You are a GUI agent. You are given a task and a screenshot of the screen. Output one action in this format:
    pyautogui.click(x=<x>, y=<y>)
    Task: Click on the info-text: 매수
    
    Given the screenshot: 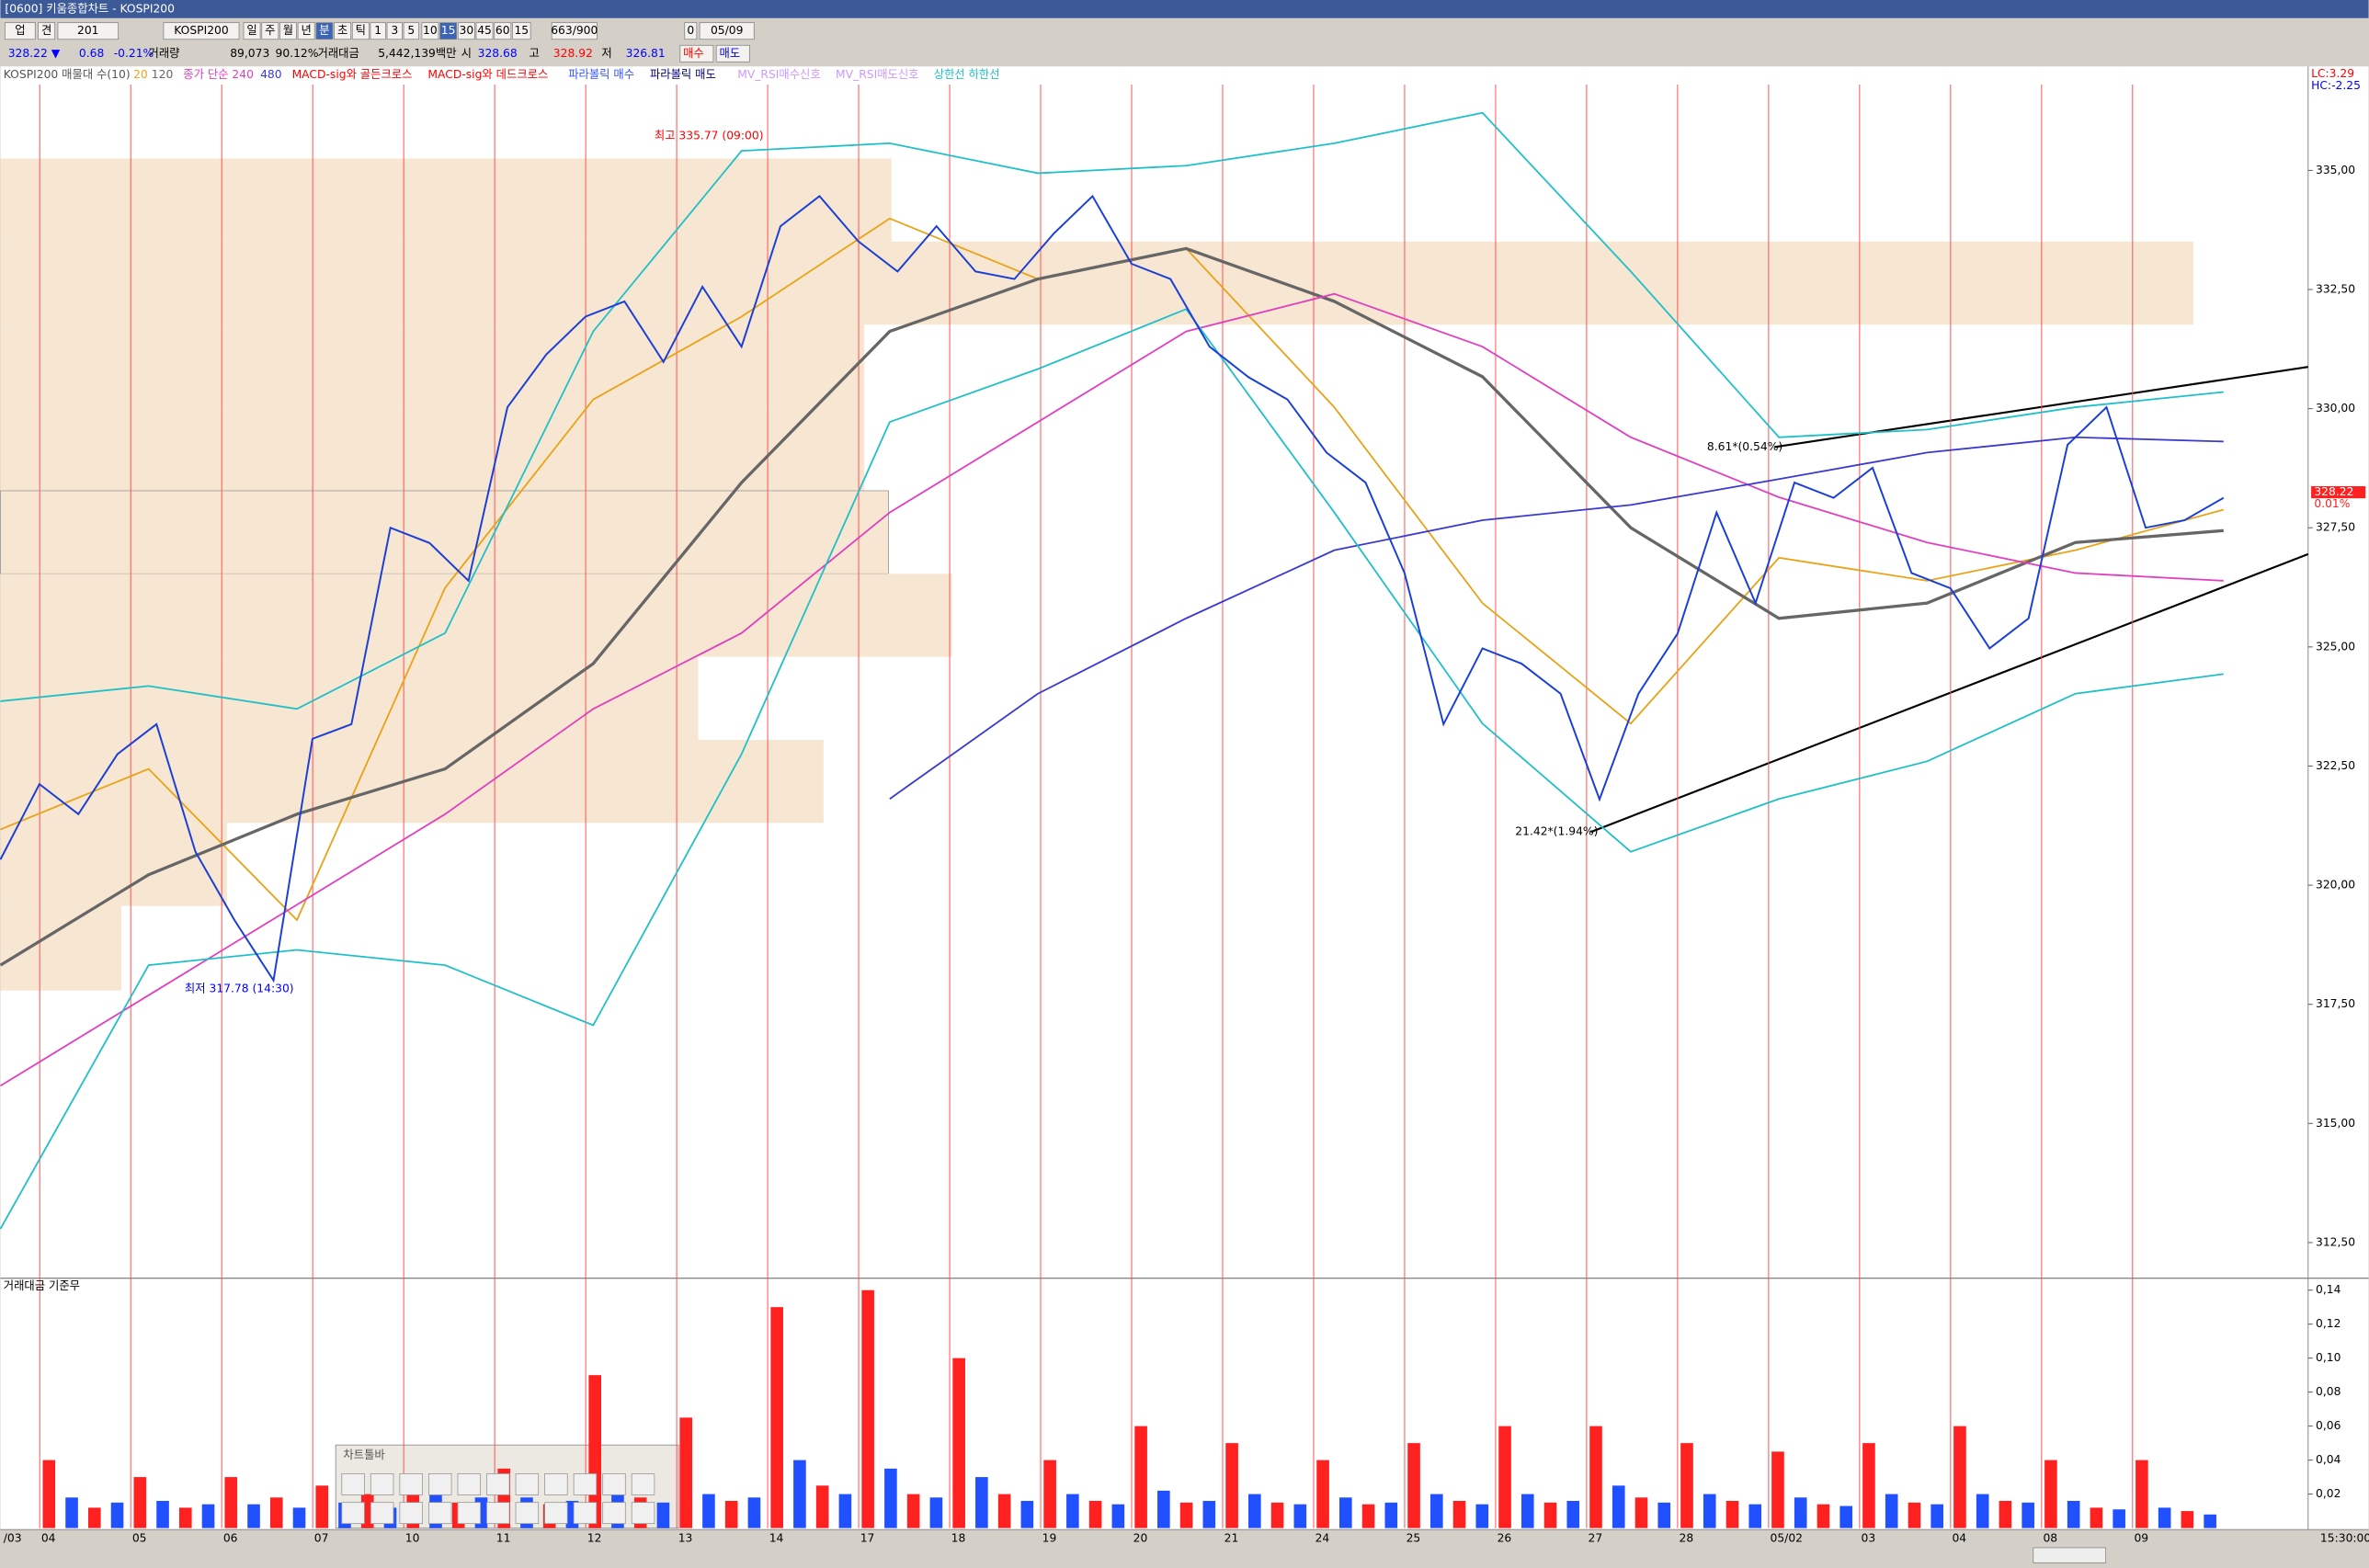 What is the action you would take?
    pyautogui.click(x=693, y=53)
    